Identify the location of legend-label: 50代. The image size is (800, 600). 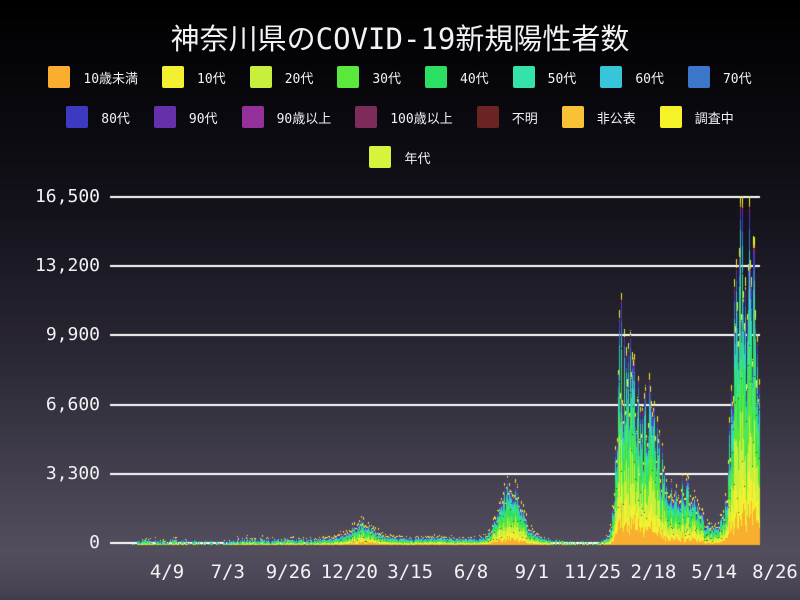
(562, 79).